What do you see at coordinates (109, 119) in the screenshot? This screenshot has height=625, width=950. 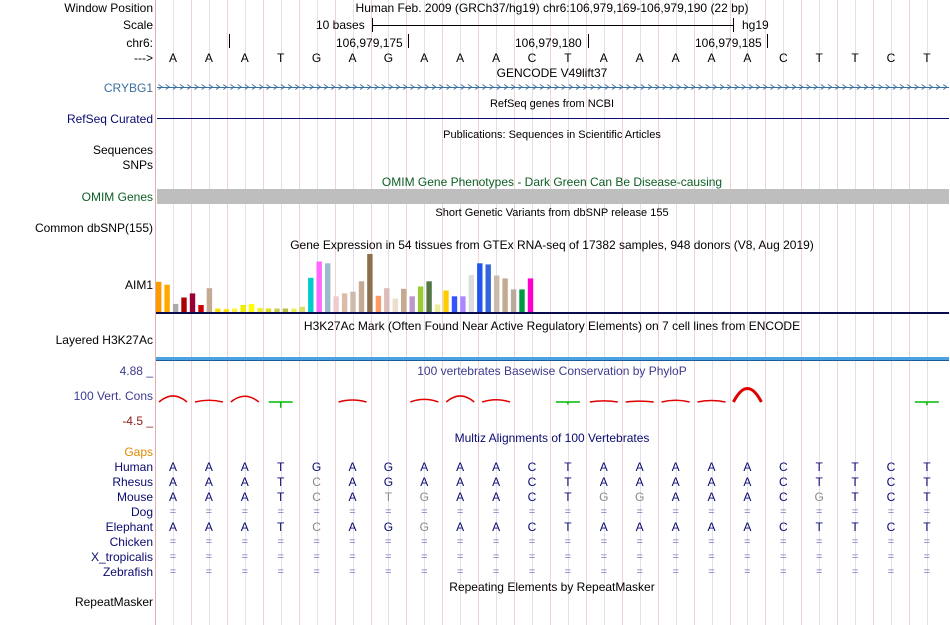 I see `refseq-label: RefSeq Curated` at bounding box center [109, 119].